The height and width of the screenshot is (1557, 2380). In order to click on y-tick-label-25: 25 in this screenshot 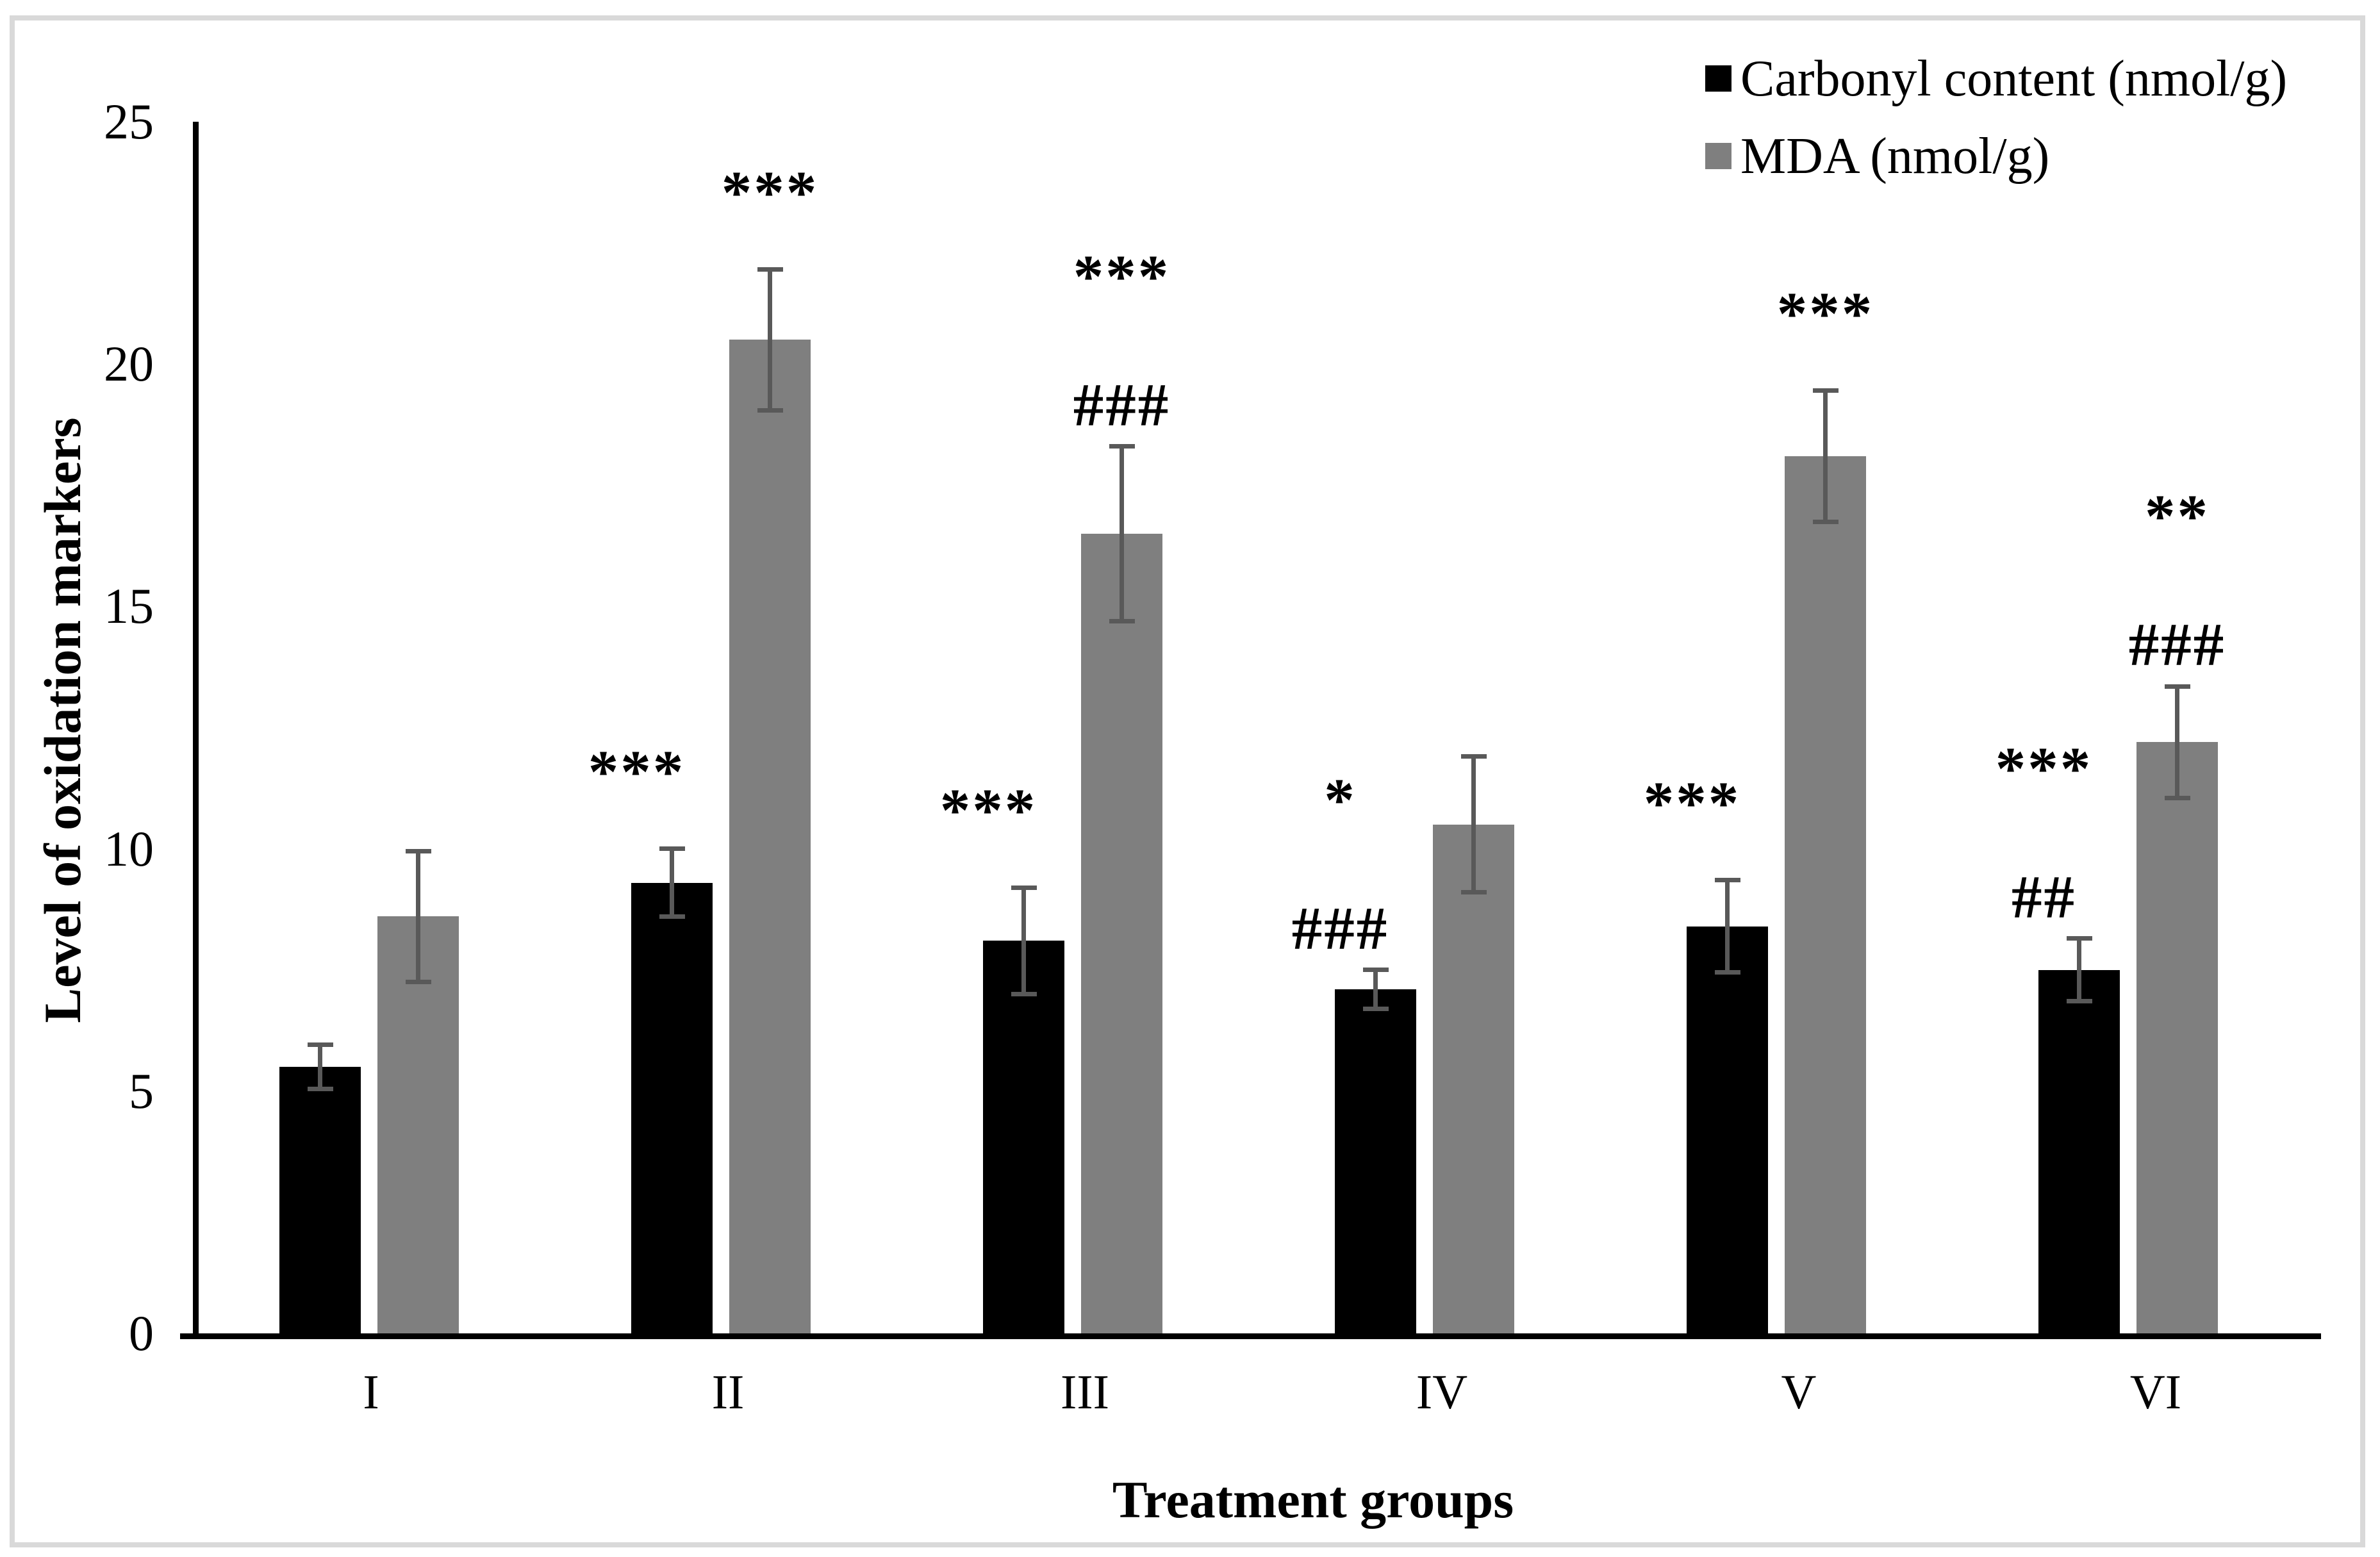, I will do `click(129, 121)`.